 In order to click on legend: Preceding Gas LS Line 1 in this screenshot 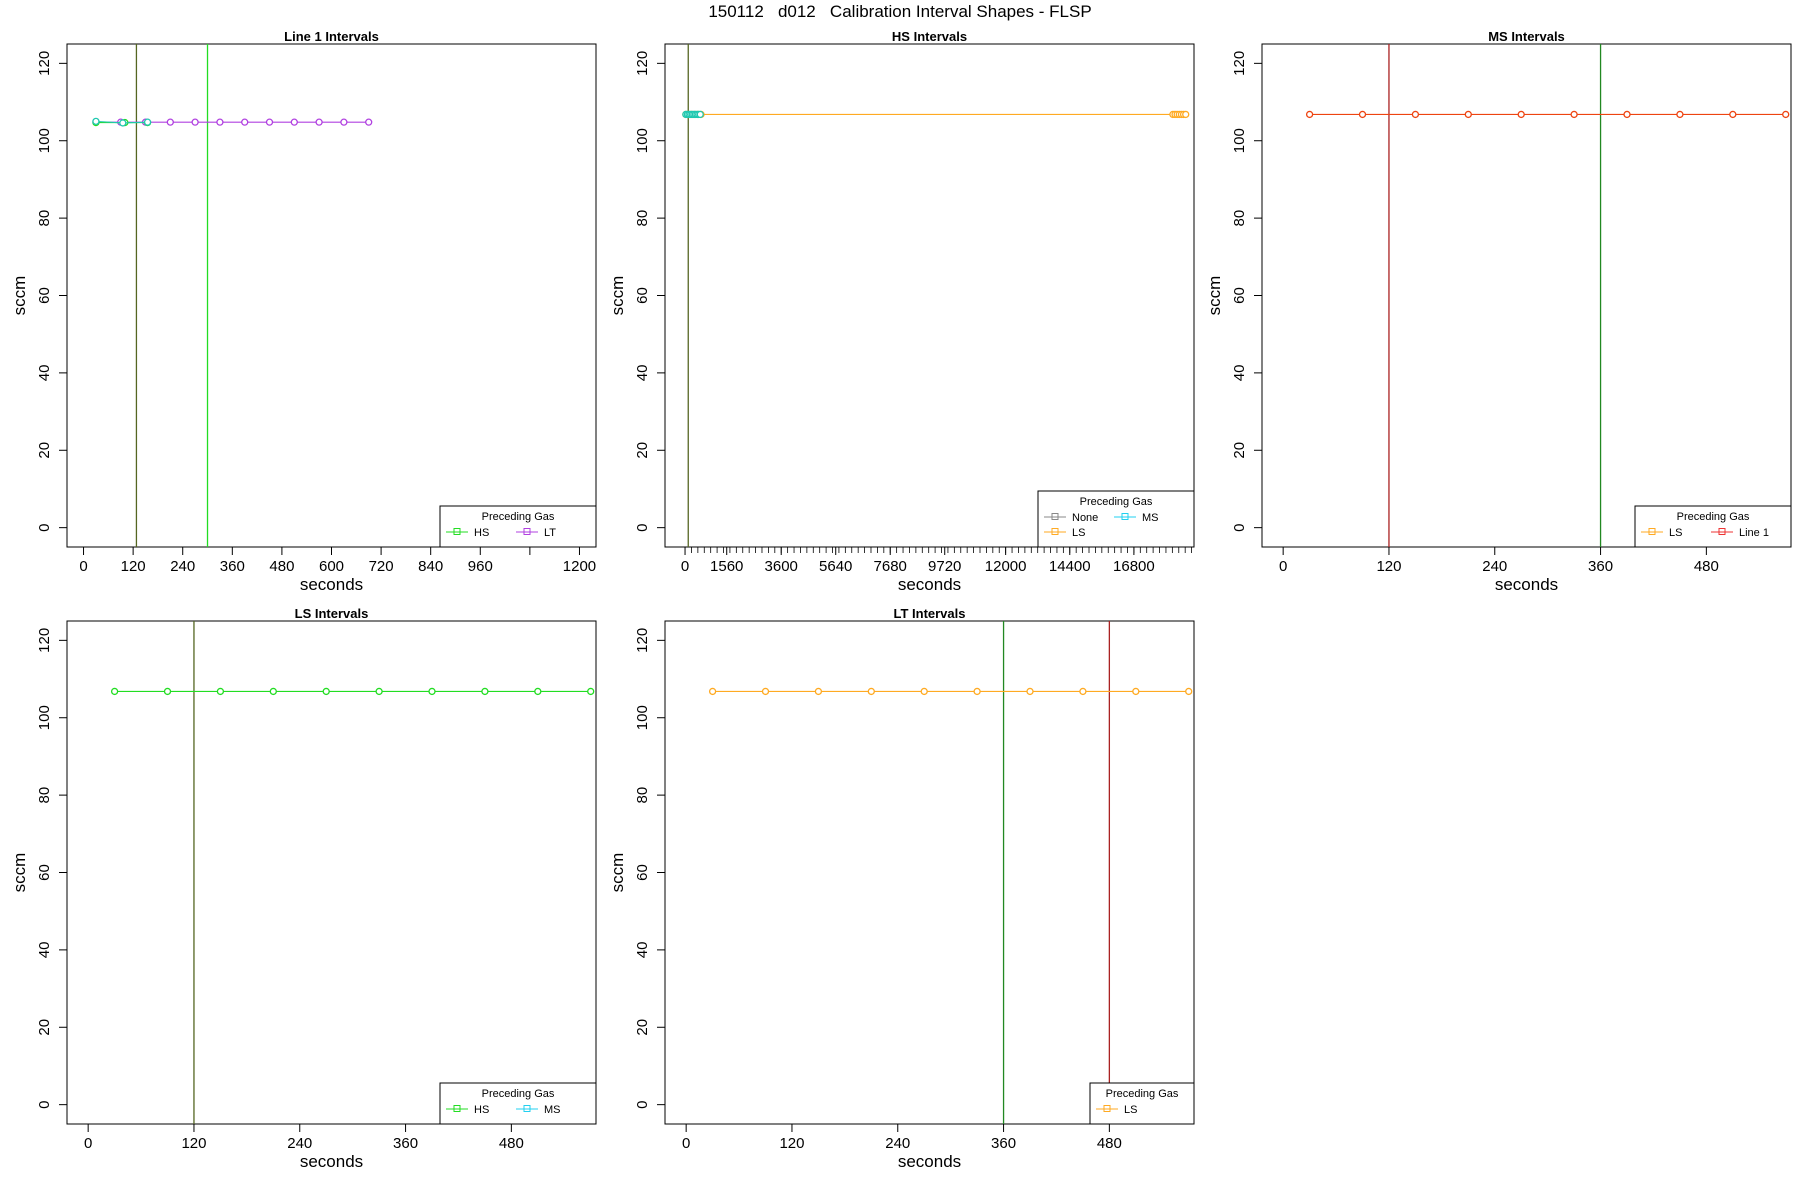, I will do `click(1713, 526)`.